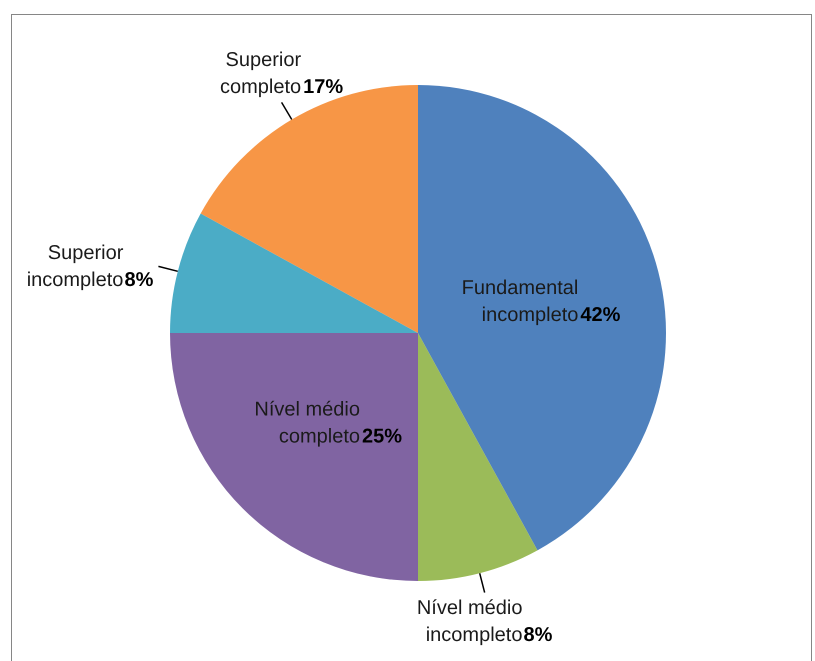  What do you see at coordinates (75, 266) in the screenshot?
I see `category-label: Superior incompleto` at bounding box center [75, 266].